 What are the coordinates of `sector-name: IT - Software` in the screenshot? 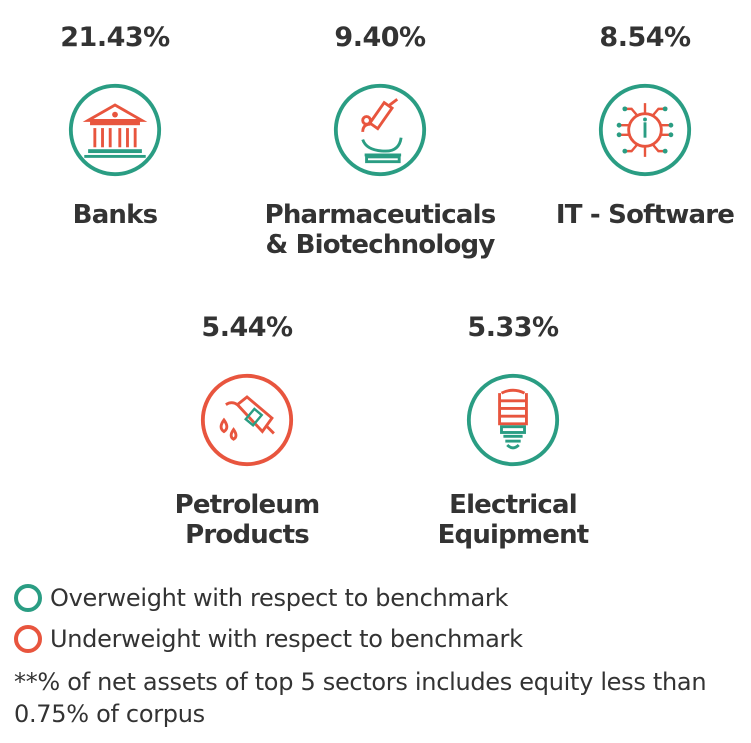 It's located at (645, 215).